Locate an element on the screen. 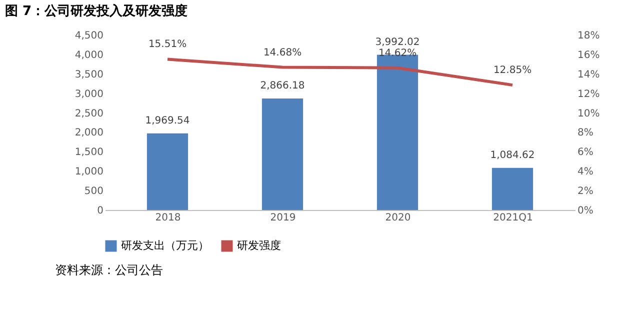  data-label: 2,866.18 is located at coordinates (282, 86).